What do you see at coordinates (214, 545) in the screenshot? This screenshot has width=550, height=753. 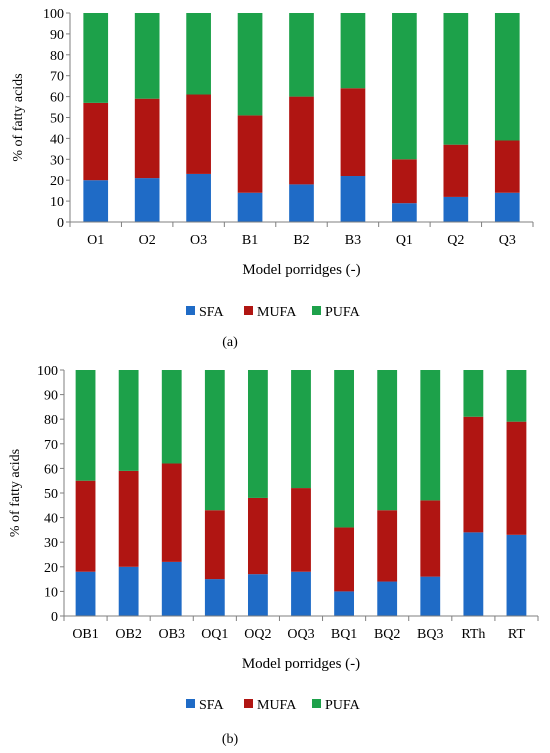 I see `chart-b-bar-mufa-oq1` at bounding box center [214, 545].